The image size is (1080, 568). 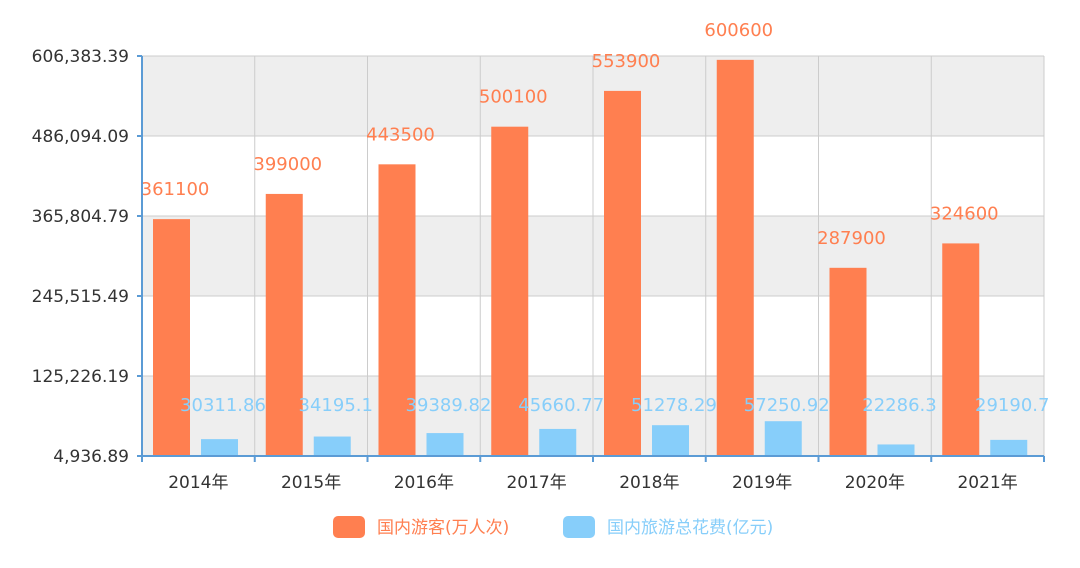 I want to click on legend-label-spending: 国内旅游总花费(亿元), so click(x=690, y=528).